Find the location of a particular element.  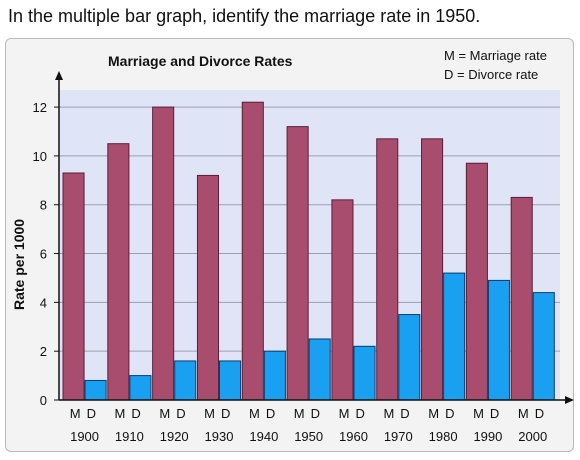

y-tick-label: 8 is located at coordinates (43, 205).